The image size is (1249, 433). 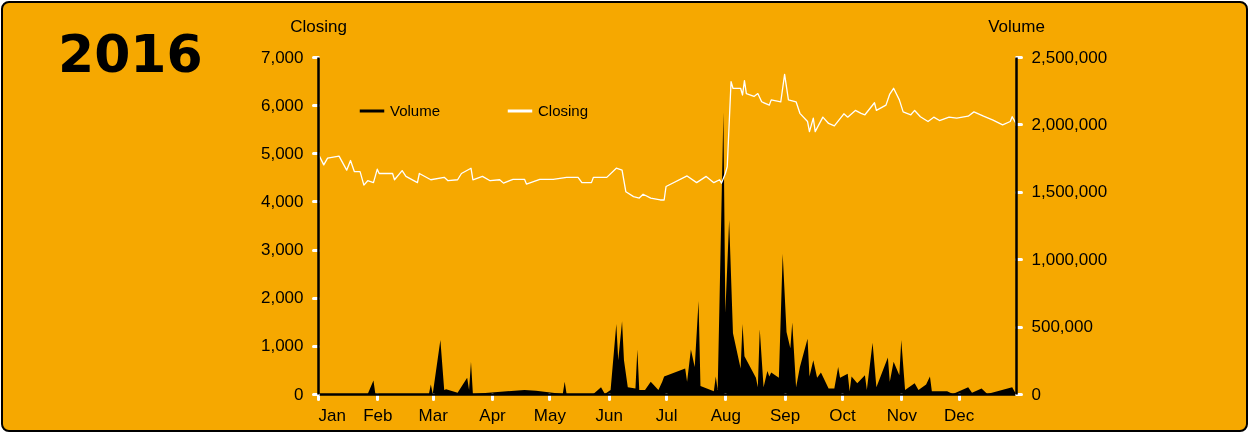 What do you see at coordinates (282, 250) in the screenshot?
I see `y-tick-label: 3,000` at bounding box center [282, 250].